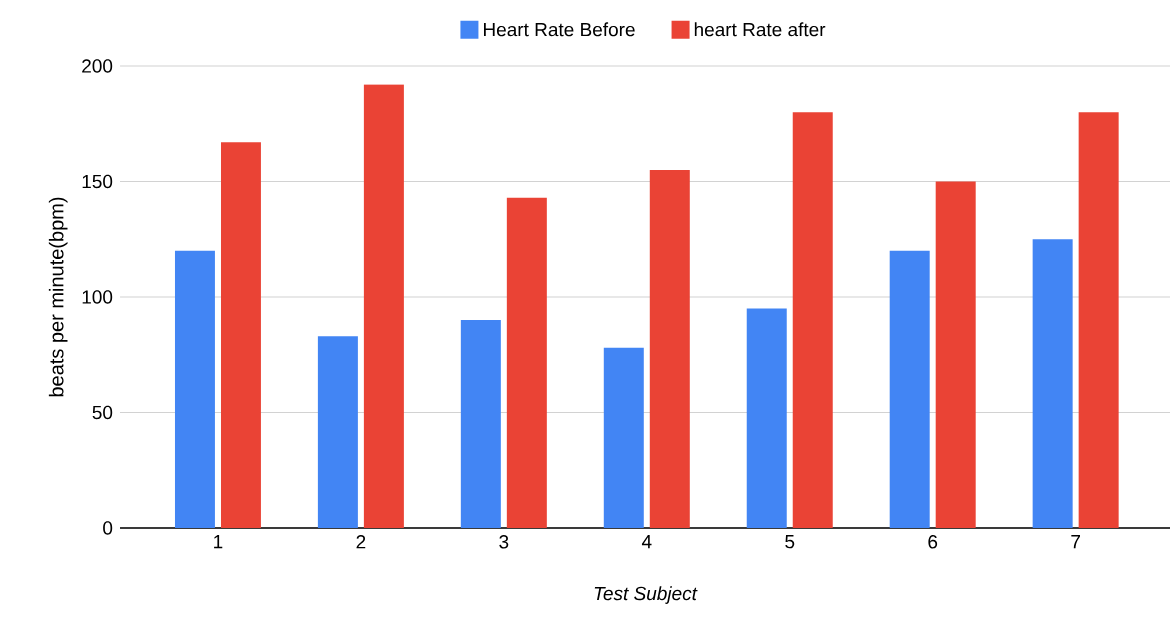  What do you see at coordinates (790, 542) in the screenshot?
I see `x-tick-label: 5` at bounding box center [790, 542].